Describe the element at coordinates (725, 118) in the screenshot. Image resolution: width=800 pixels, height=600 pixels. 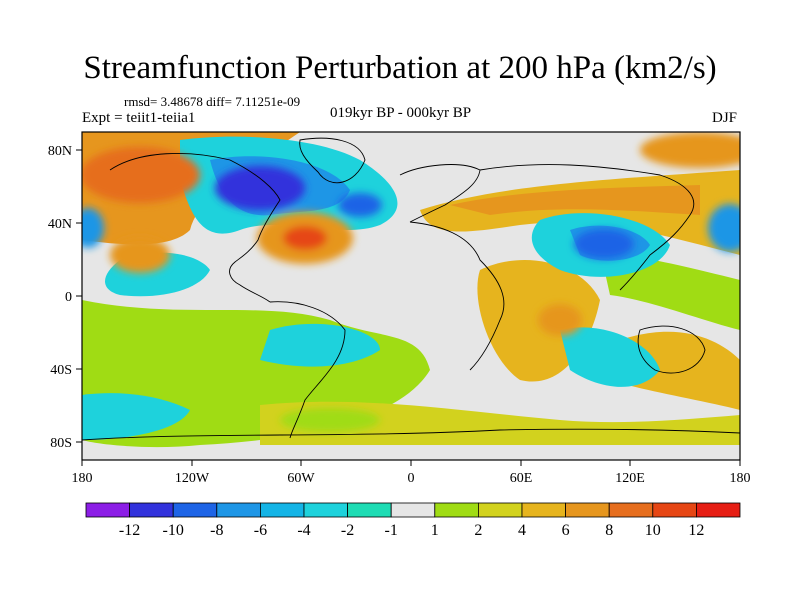
I see `season-label: DJF` at that location.